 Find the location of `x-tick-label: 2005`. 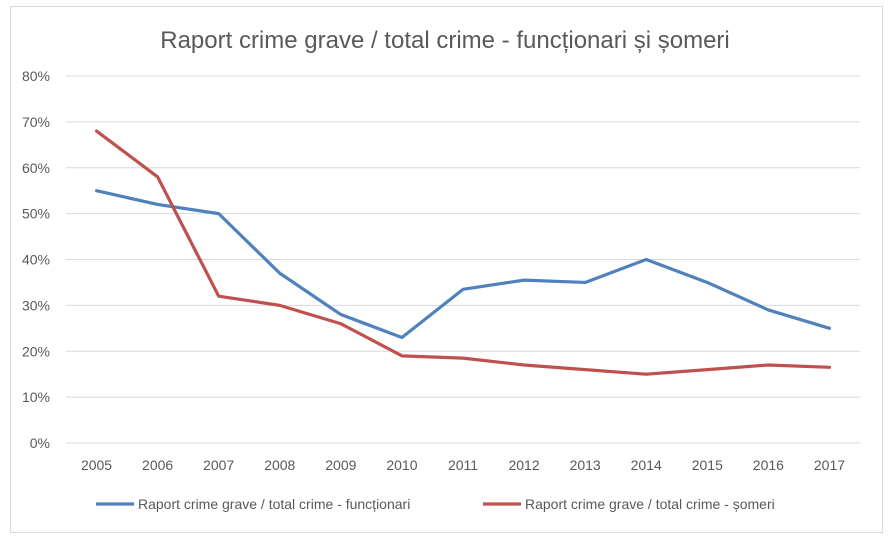

x-tick-label: 2005 is located at coordinates (96, 465).